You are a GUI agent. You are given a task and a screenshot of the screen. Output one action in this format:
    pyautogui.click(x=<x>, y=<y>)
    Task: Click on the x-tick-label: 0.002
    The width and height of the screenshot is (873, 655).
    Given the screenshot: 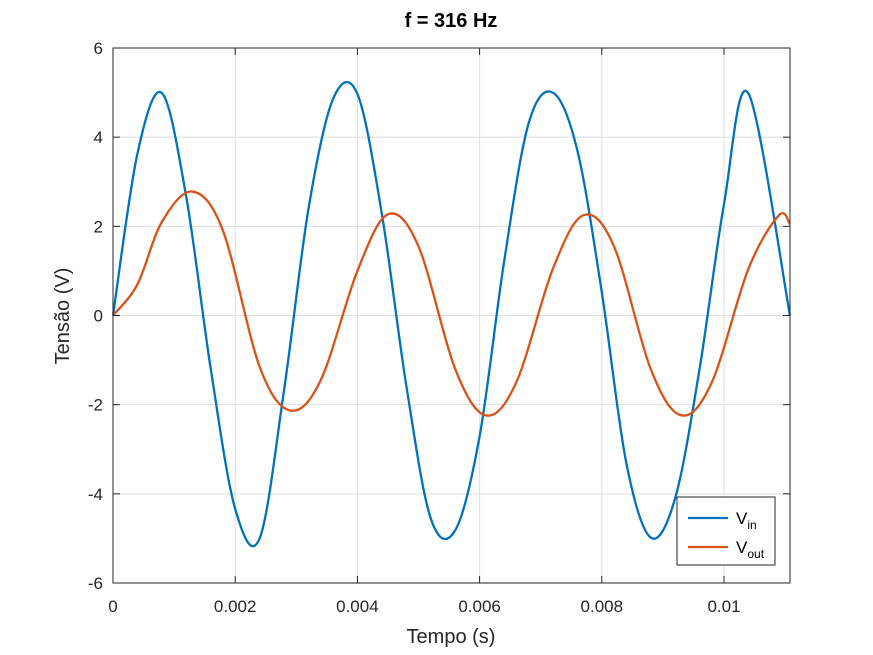 What is the action you would take?
    pyautogui.click(x=235, y=606)
    